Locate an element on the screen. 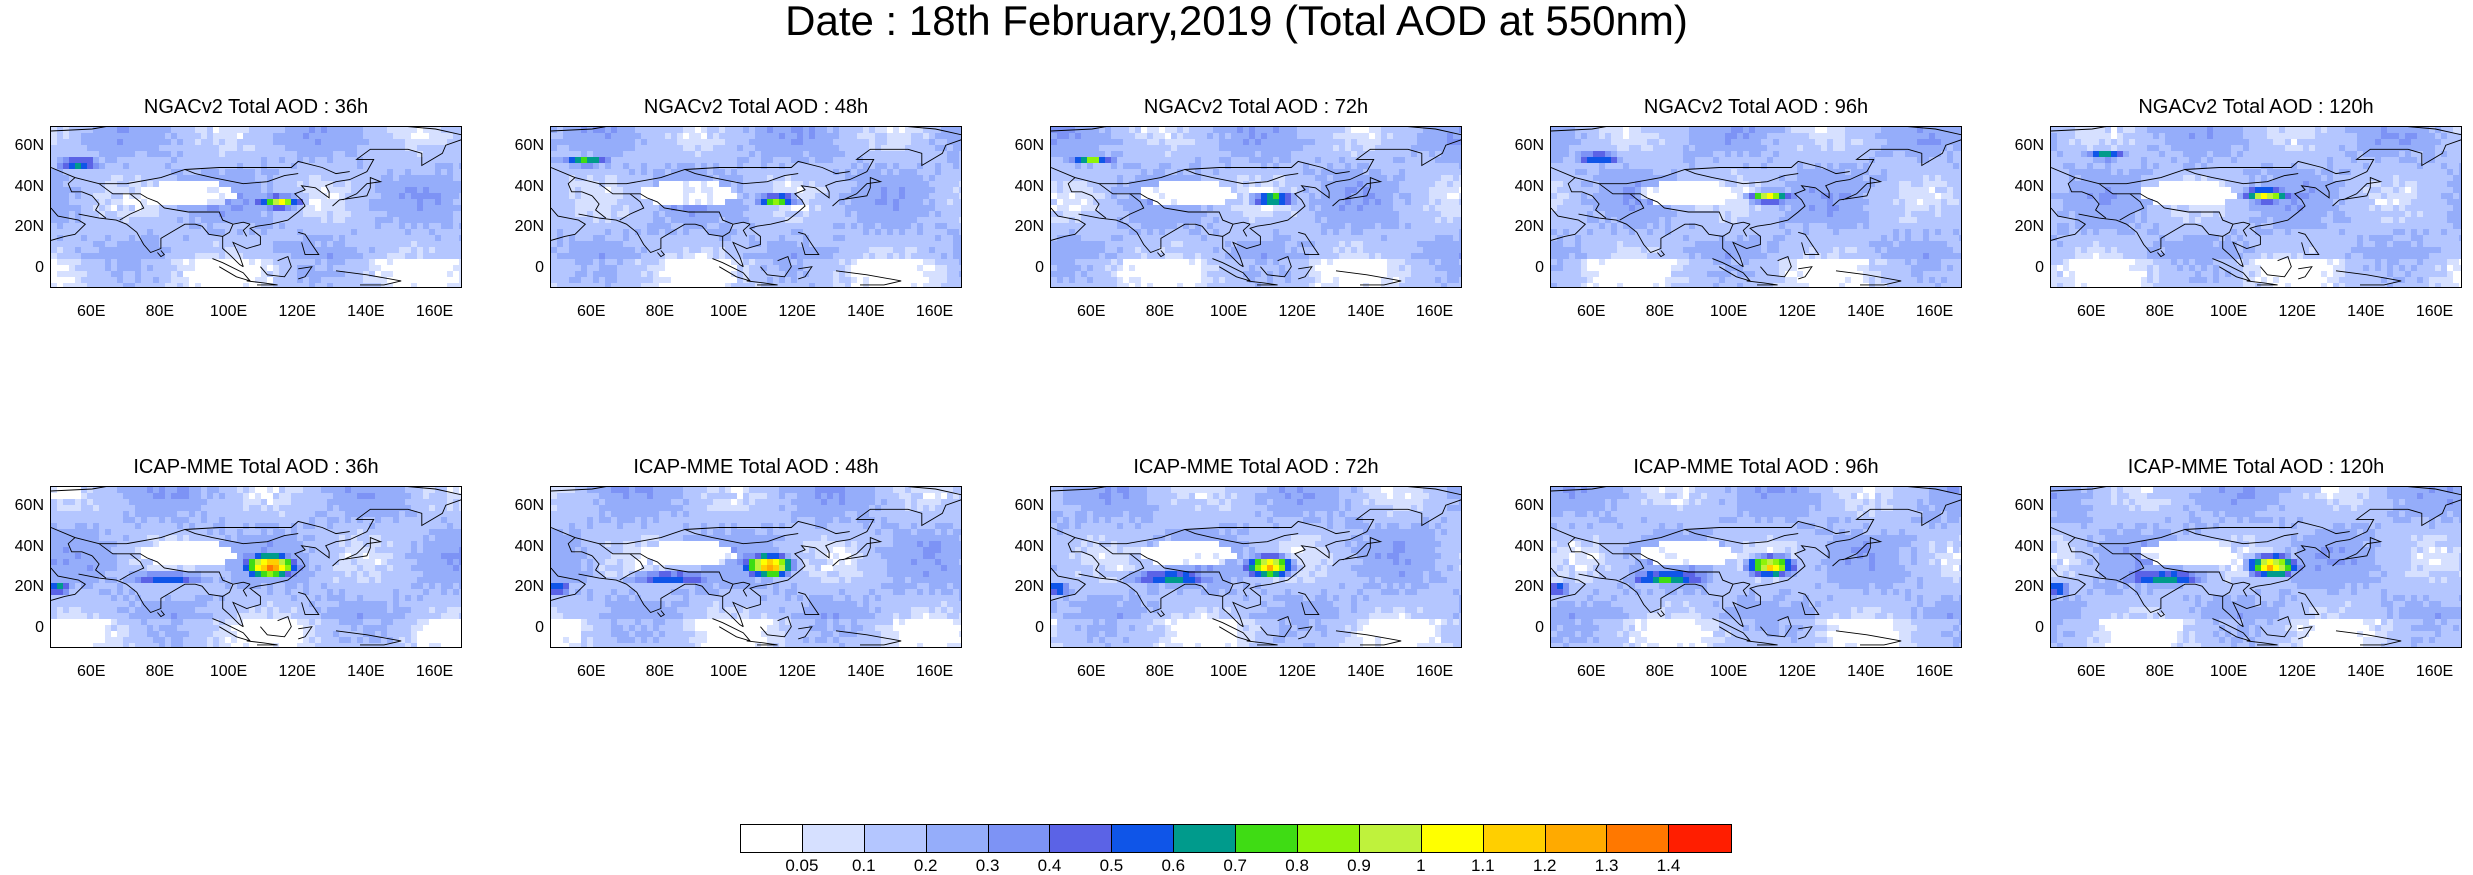 This screenshot has width=2473, height=875. panel-title: ICAP-MME Total AOD : 120h is located at coordinates (2244, 467).